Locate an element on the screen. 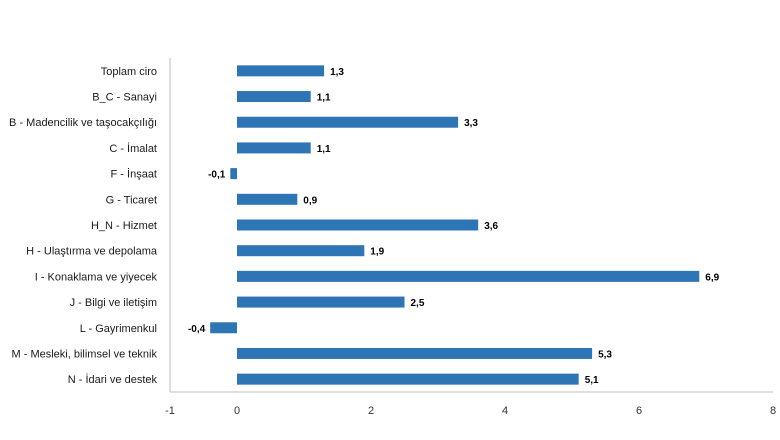 Image resolution: width=780 pixels, height=440 pixels. x-tick-label: 0 is located at coordinates (237, 411).